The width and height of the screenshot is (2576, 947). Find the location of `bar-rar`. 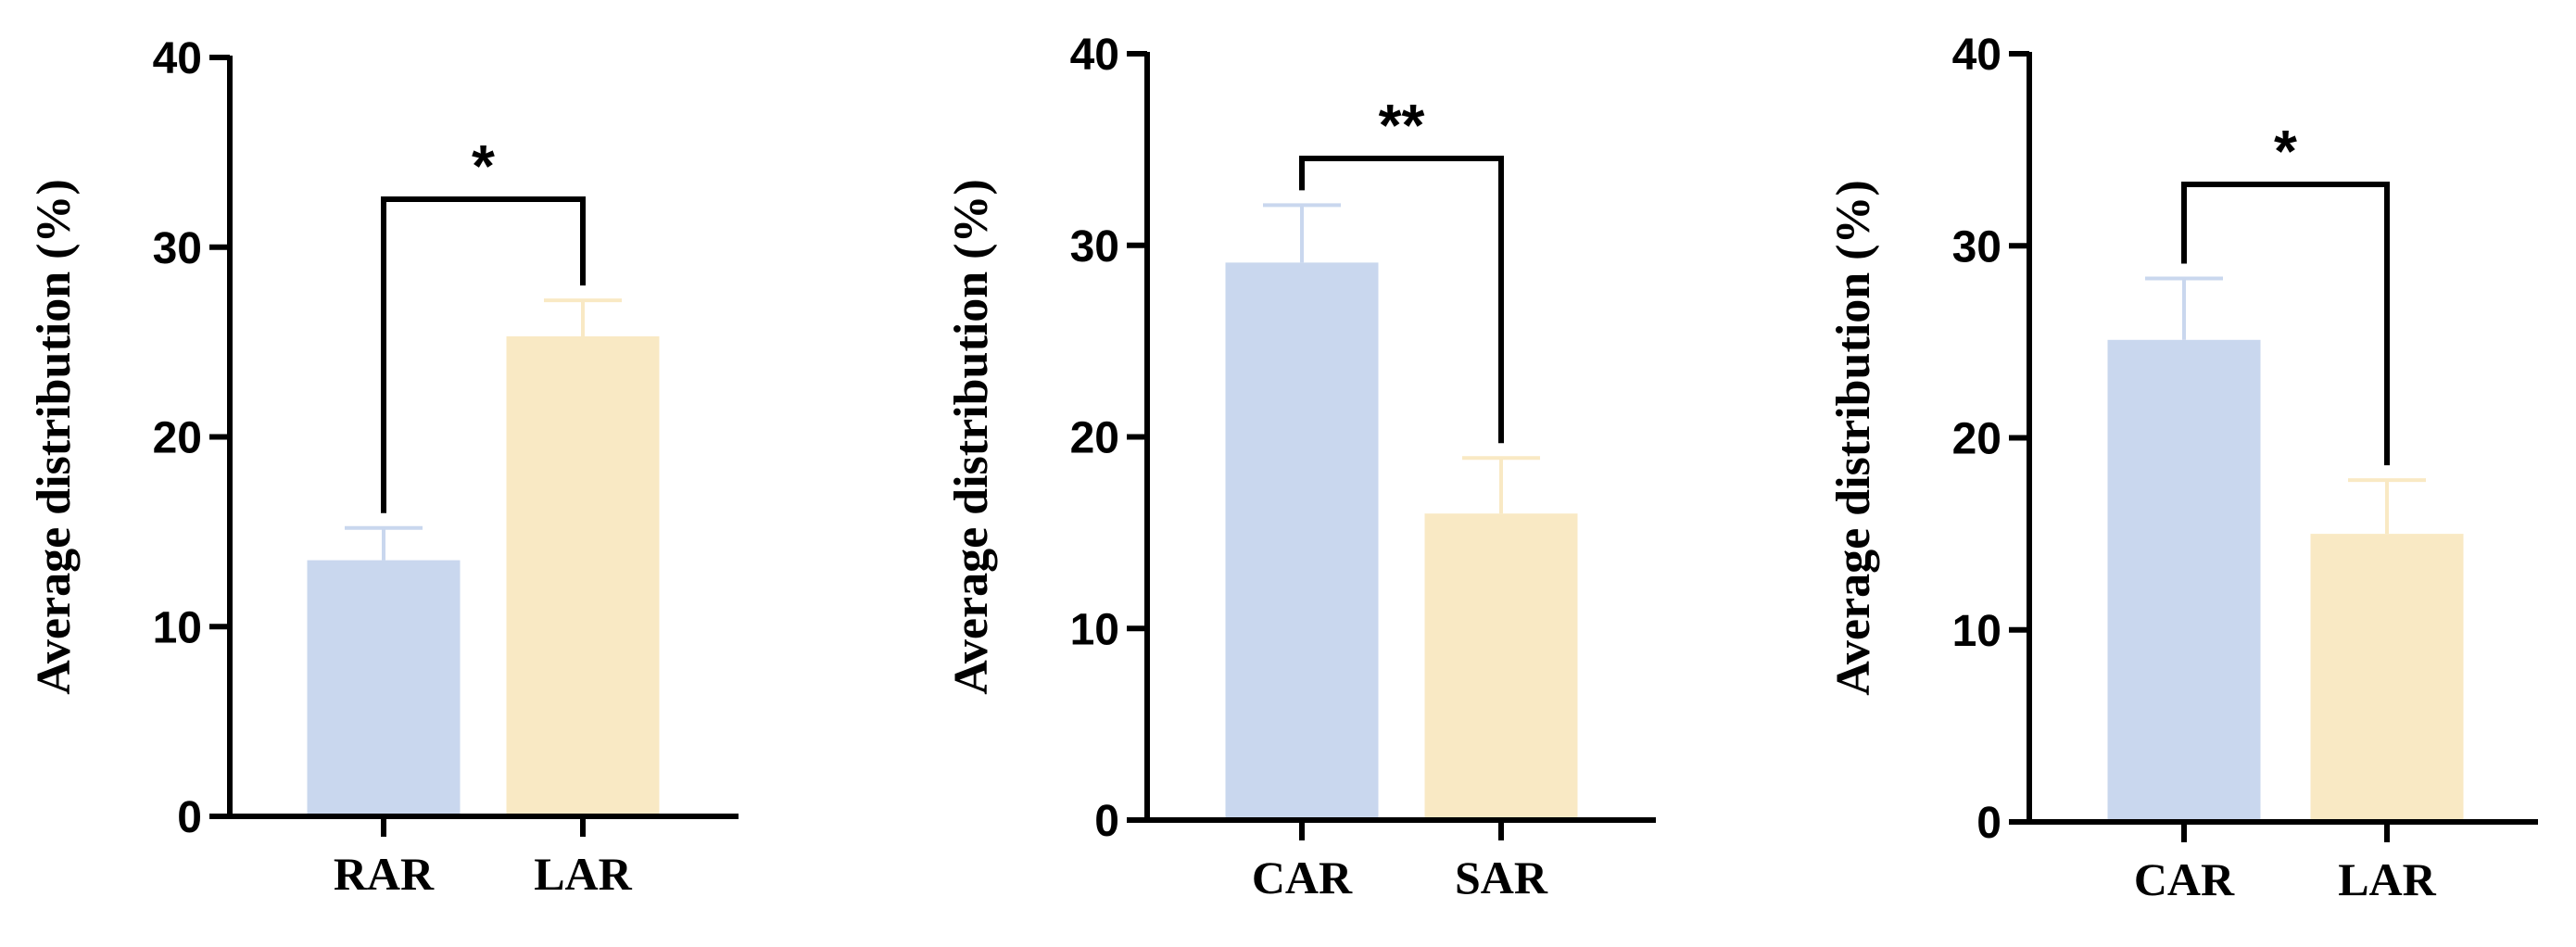

bar-rar is located at coordinates (384, 688).